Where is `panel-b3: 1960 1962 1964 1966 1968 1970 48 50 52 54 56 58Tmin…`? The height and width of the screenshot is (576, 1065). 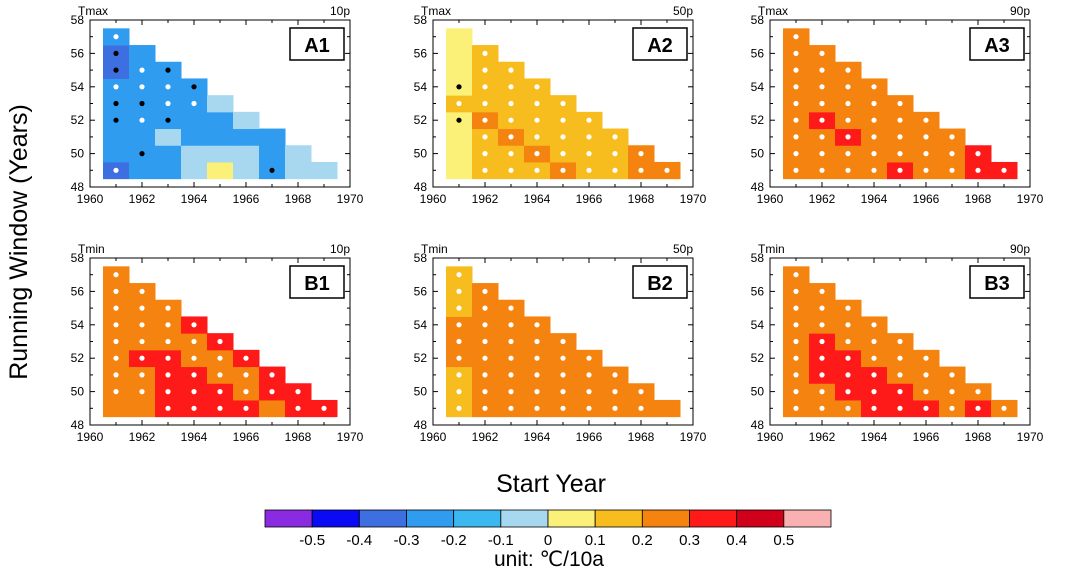
panel-b3: 1960 1962 1964 1966 1968 1970 48 50 52 54 56 58Tmin… is located at coordinates (897, 343).